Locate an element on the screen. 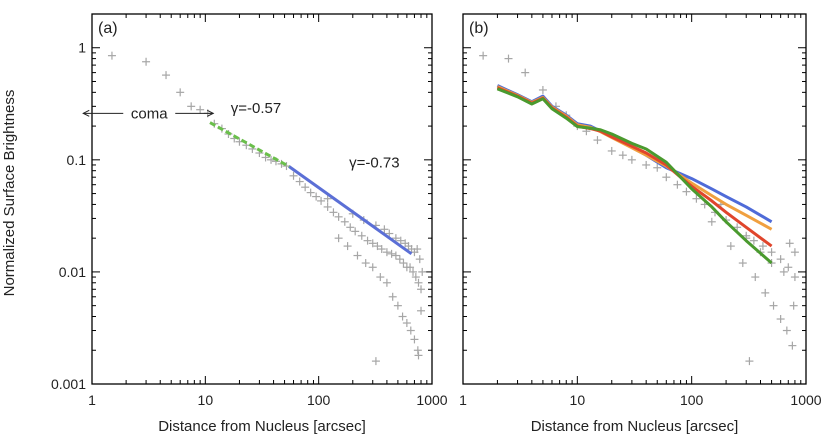  x-axis-title: Distance from Nucleus [arcsec] is located at coordinates (262, 426).